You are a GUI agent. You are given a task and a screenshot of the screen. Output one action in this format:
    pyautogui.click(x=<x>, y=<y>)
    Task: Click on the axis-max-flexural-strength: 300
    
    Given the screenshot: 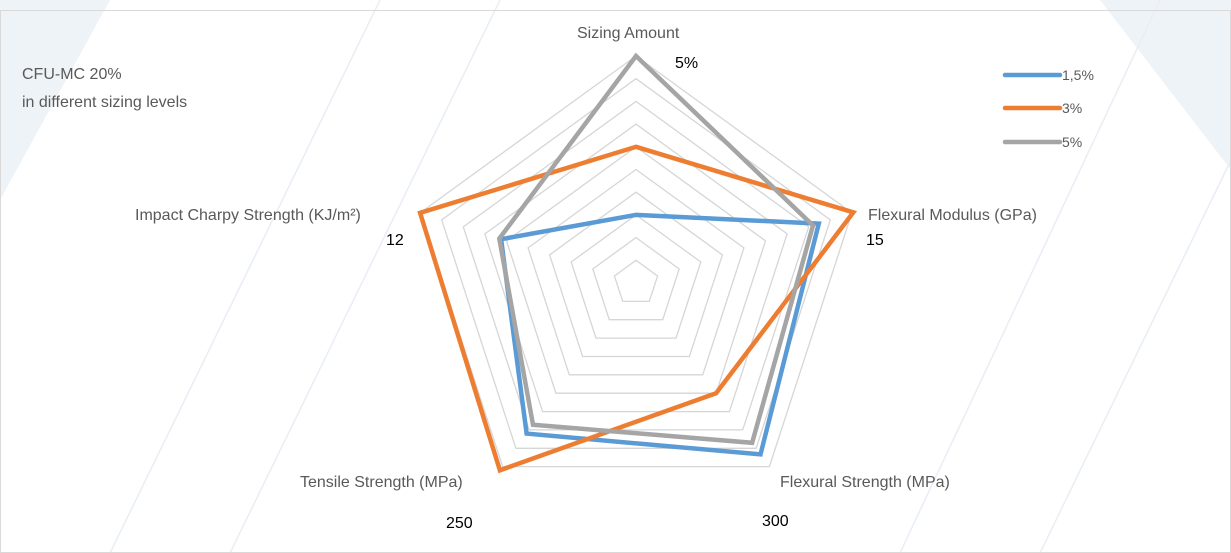 What is the action you would take?
    pyautogui.click(x=775, y=521)
    